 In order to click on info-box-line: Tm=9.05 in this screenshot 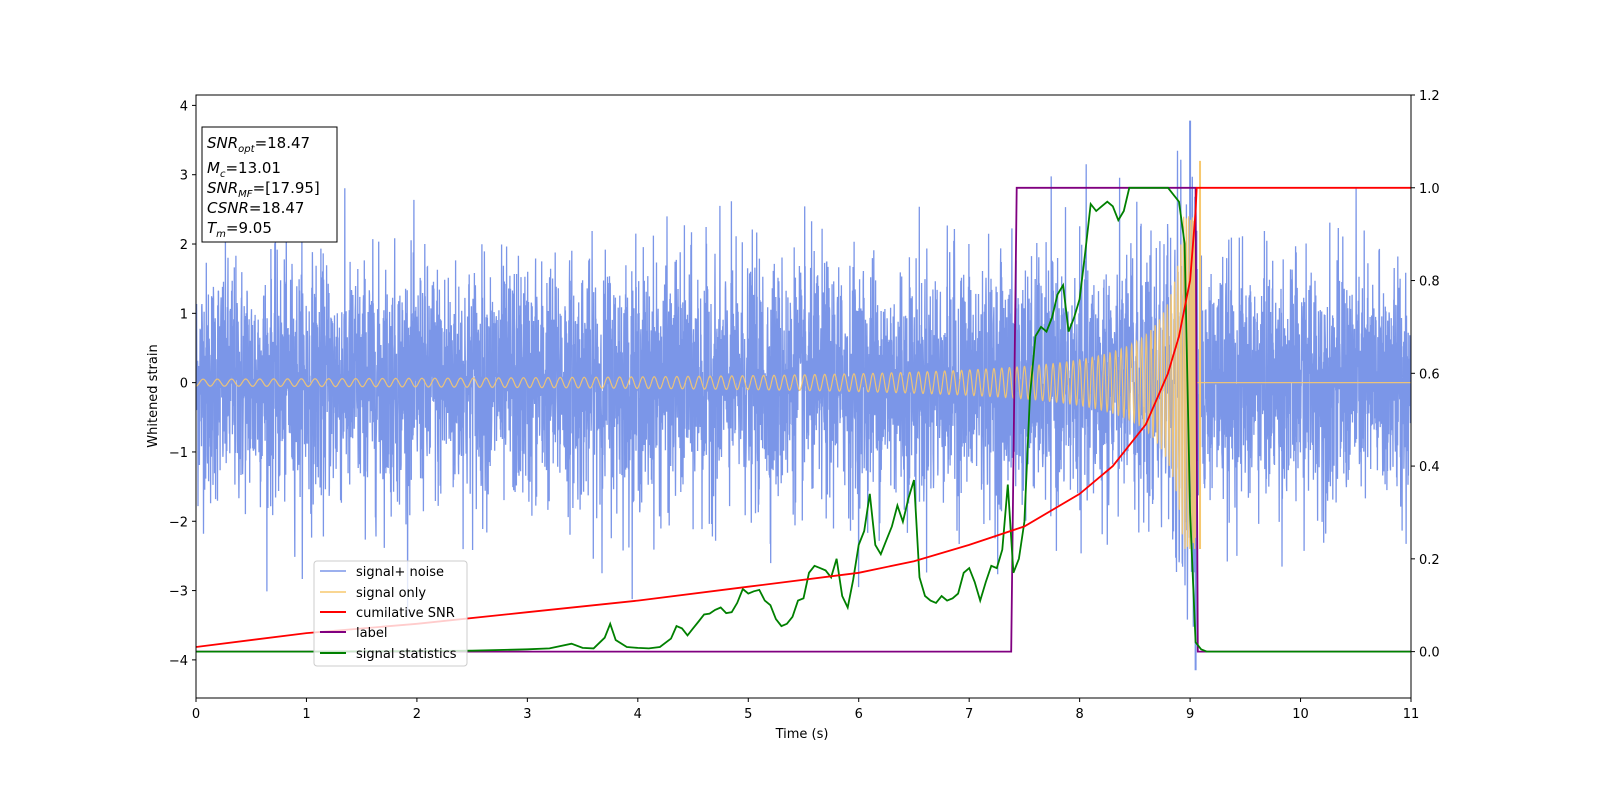, I will do `click(239, 229)`.